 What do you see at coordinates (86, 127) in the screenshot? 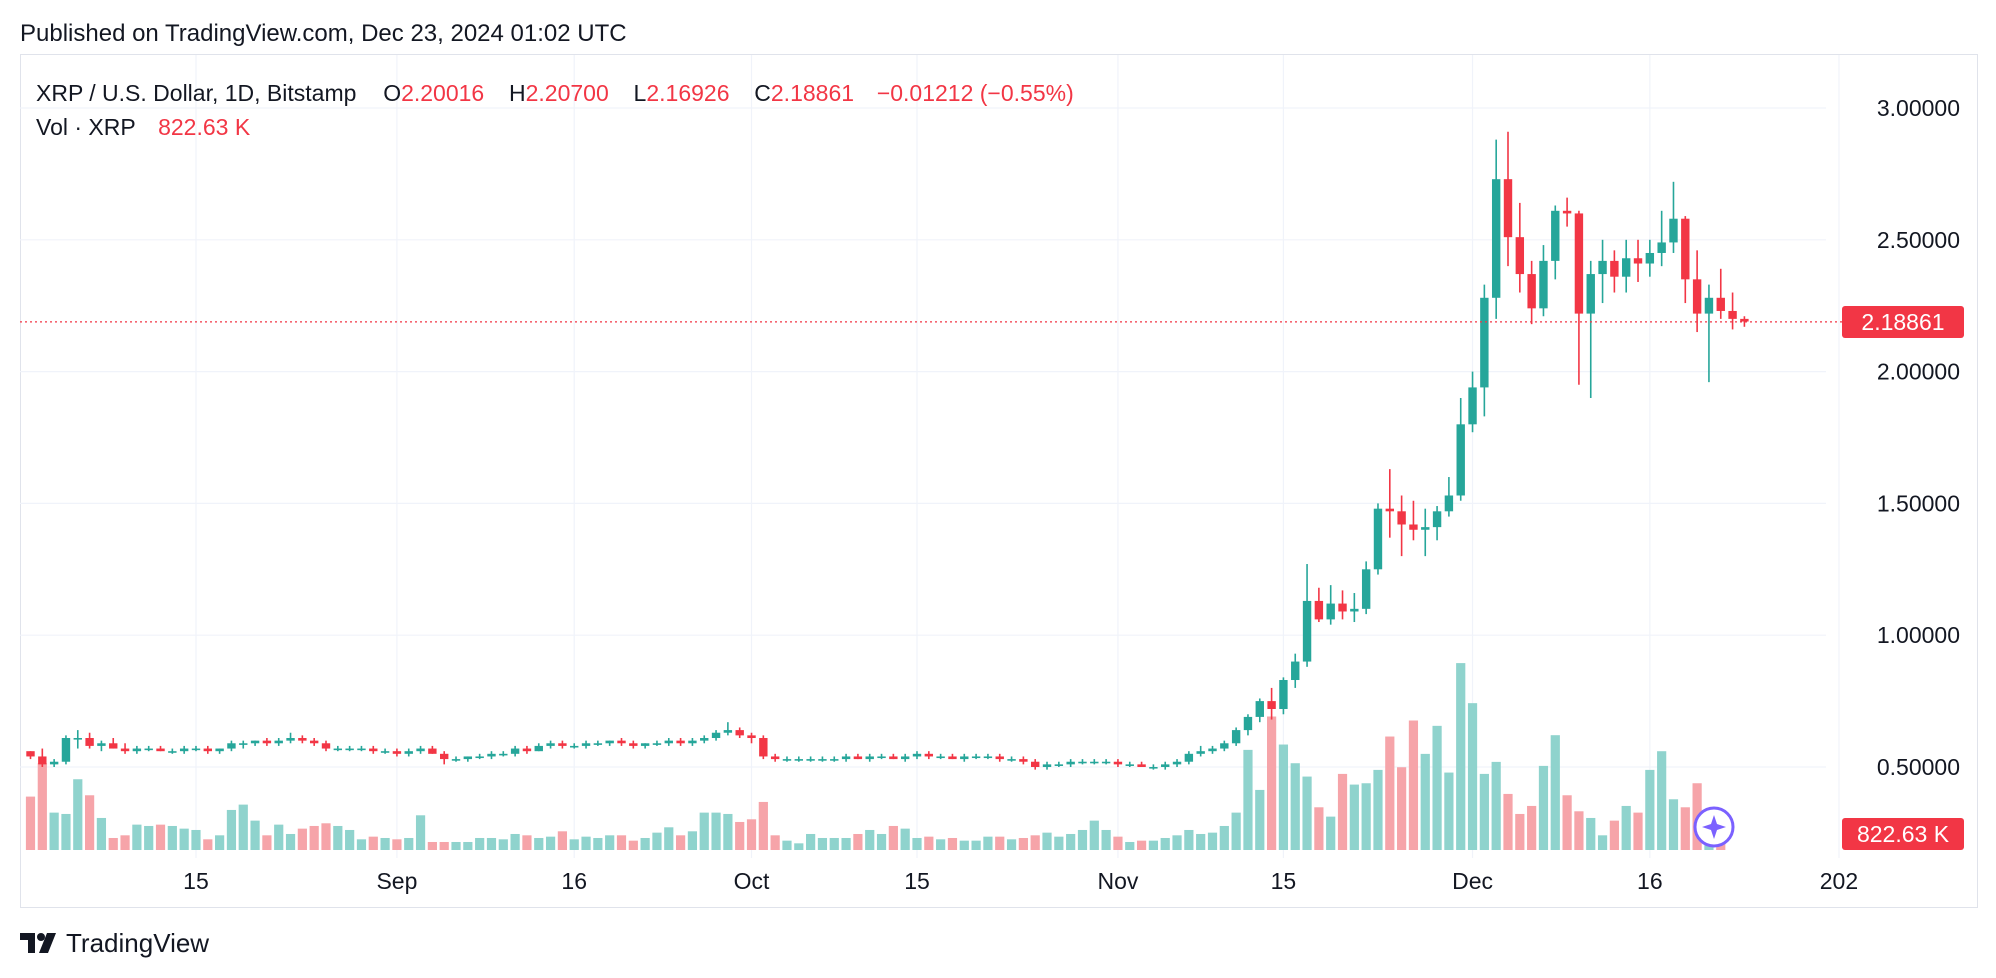
I see `volume-label: Vol · XRP` at bounding box center [86, 127].